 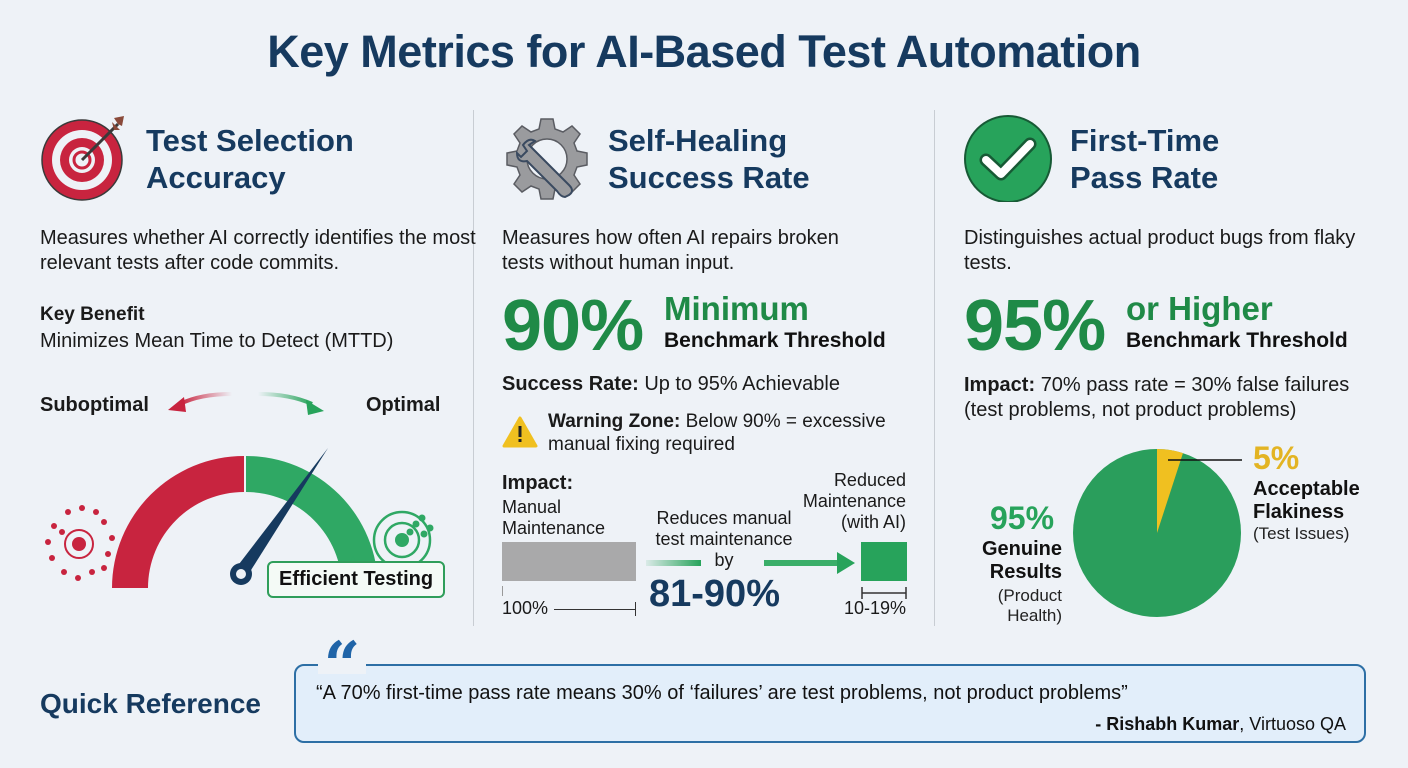 I want to click on metric-header: Self-Healing Success Rate, so click(x=712, y=158).